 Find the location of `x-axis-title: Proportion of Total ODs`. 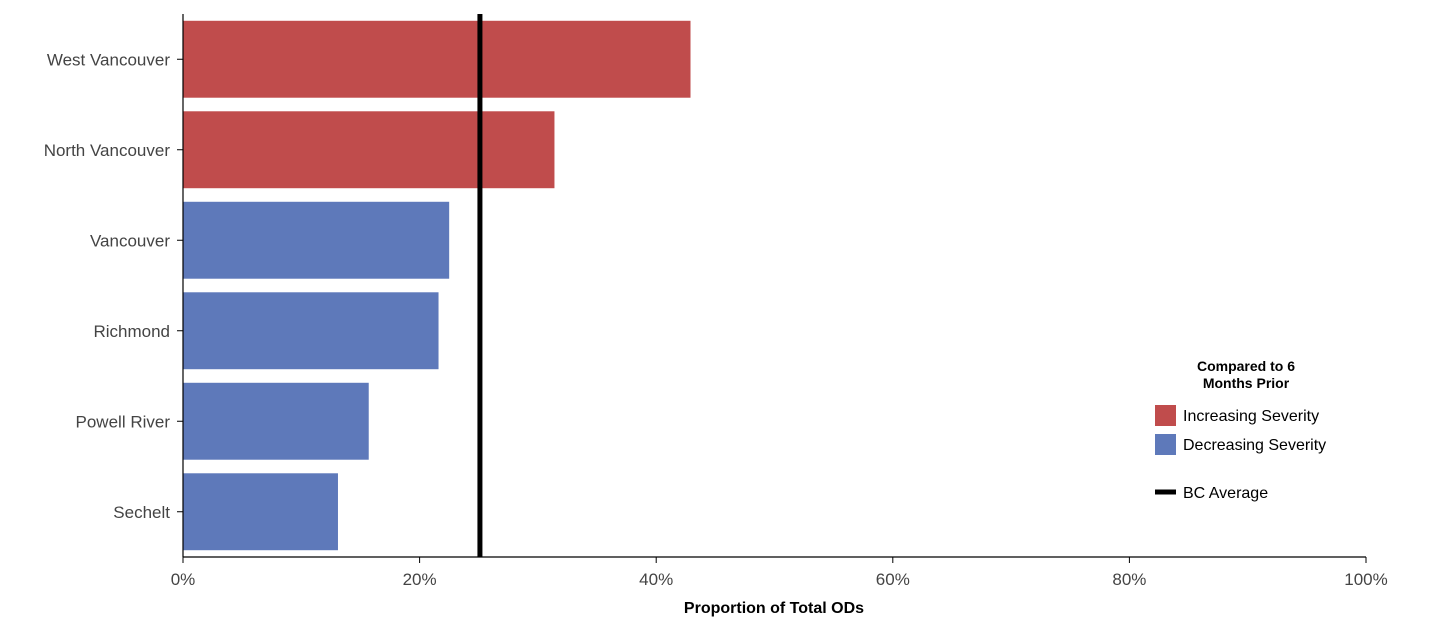

x-axis-title: Proportion of Total ODs is located at coordinates (774, 608).